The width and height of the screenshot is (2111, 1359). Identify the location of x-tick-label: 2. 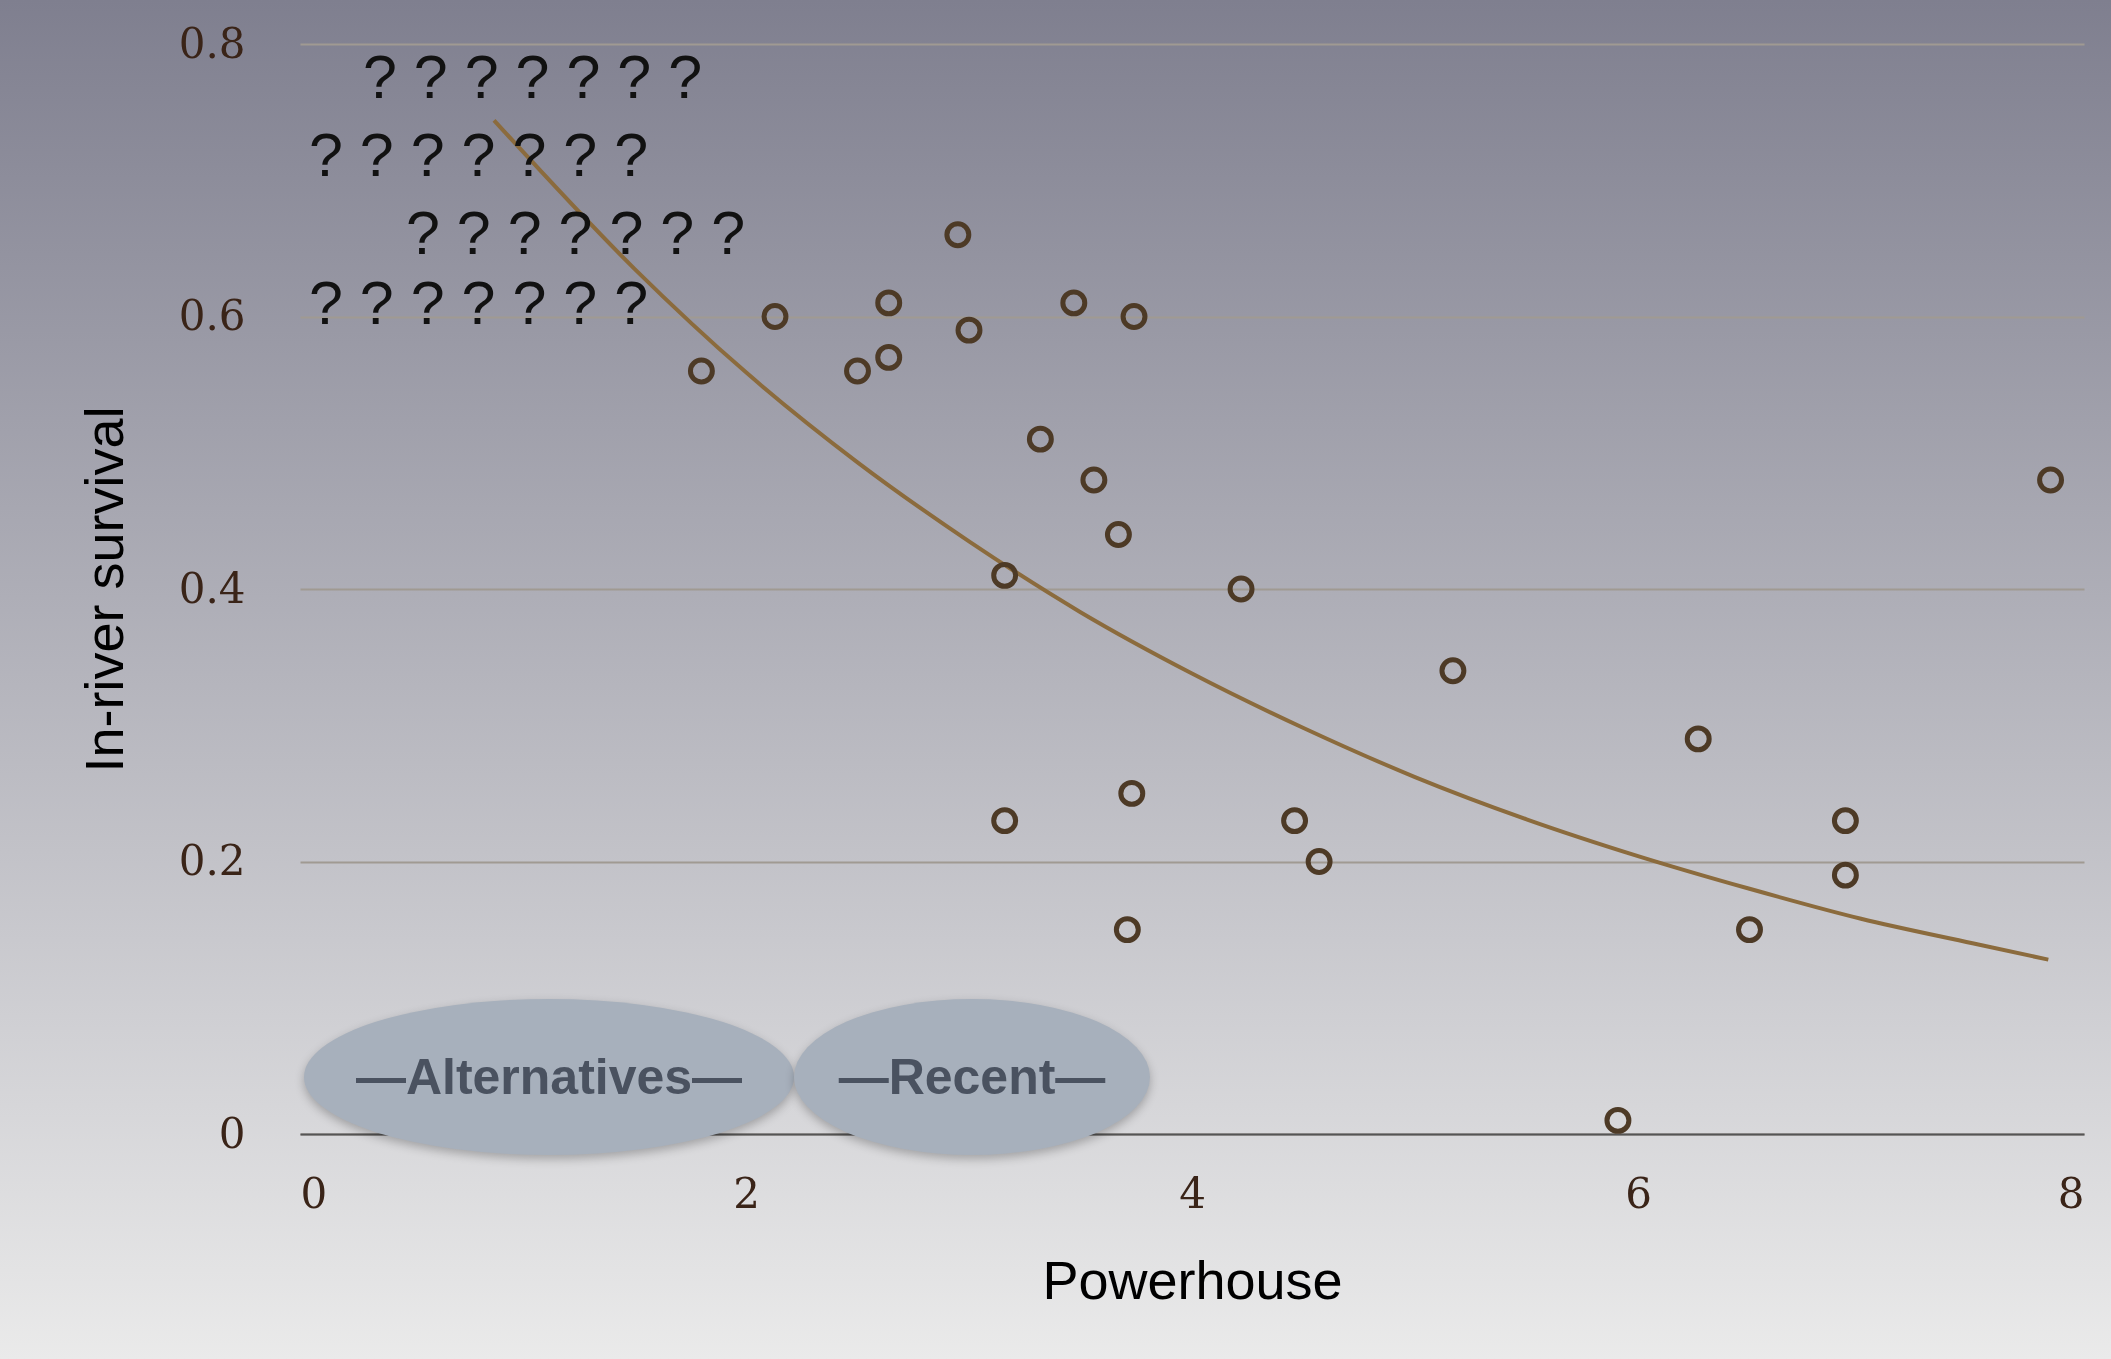
(746, 1193).